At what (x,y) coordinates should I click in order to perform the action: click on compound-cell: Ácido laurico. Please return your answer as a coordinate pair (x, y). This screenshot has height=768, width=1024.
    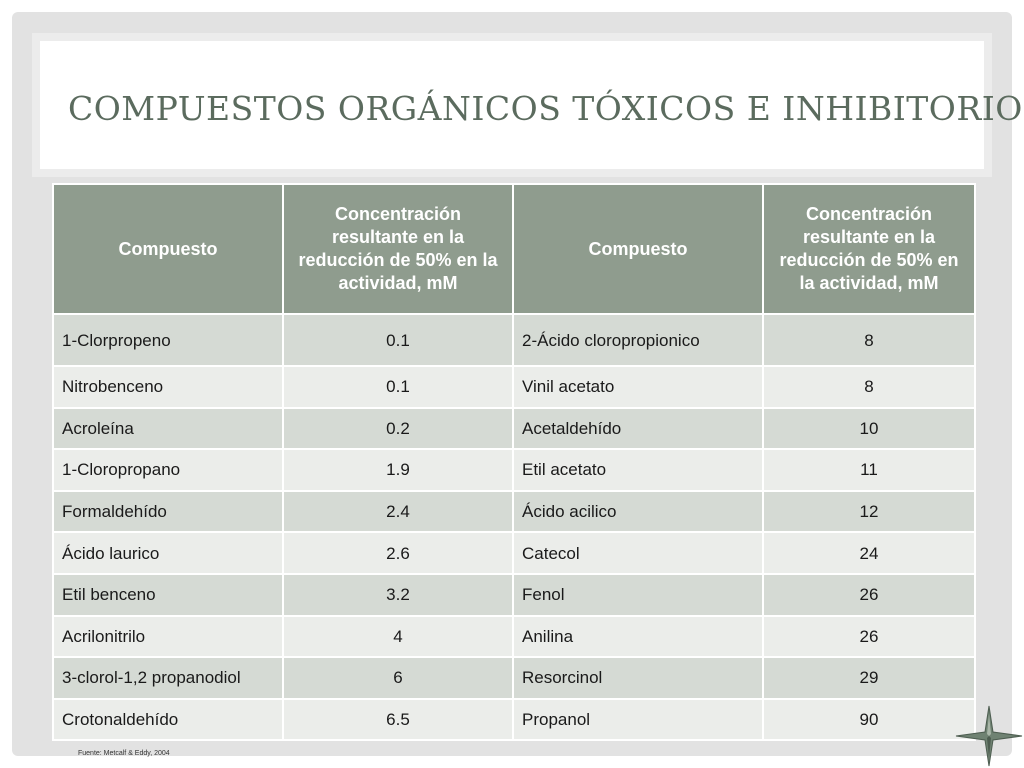
    Looking at the image, I should click on (168, 553).